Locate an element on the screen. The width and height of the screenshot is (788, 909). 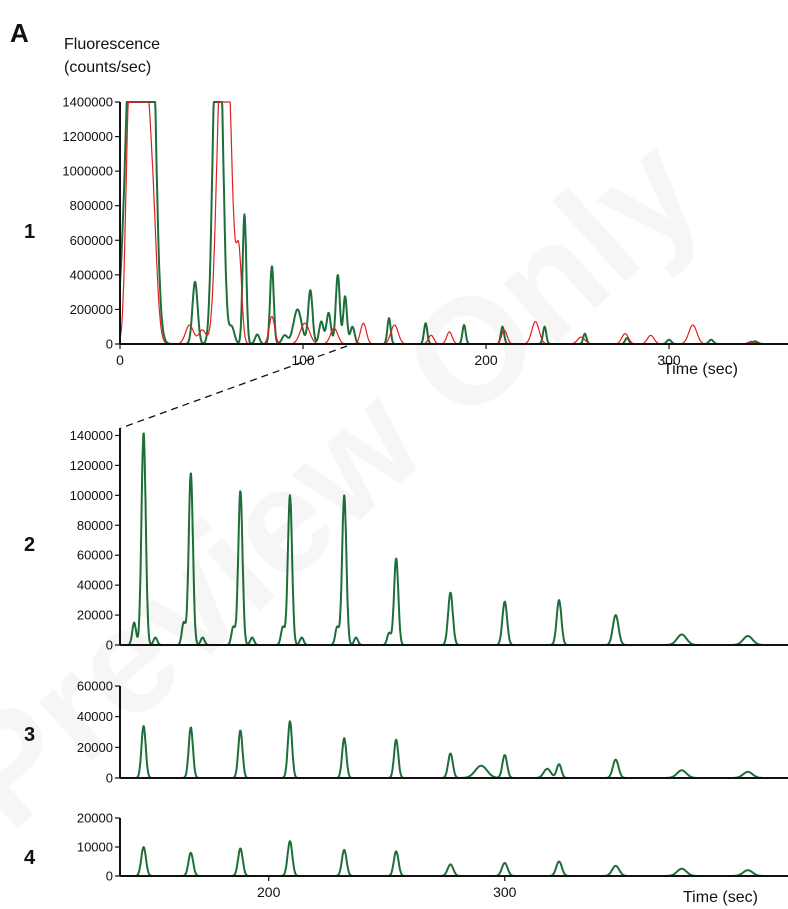
y-tick-label: 100000 is located at coordinates (91, 495).